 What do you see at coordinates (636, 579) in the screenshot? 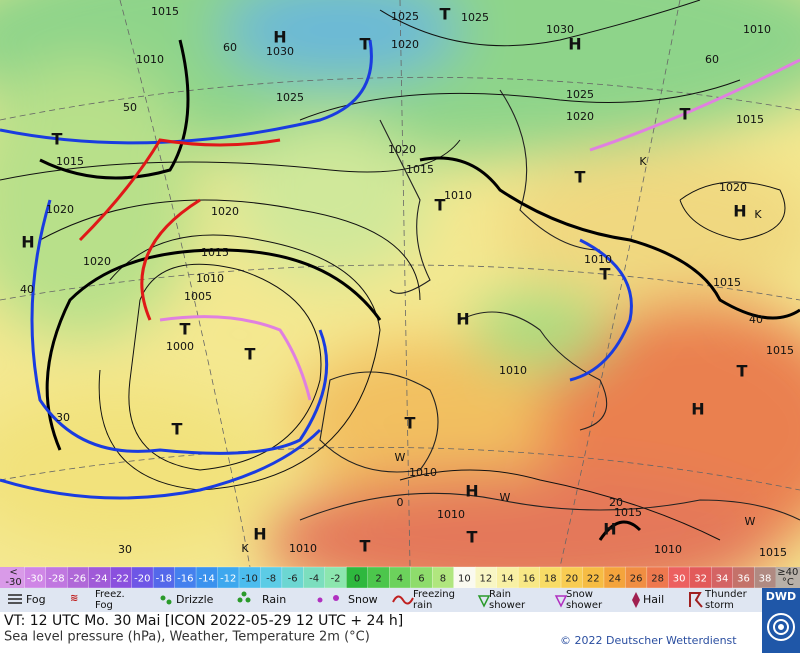
I see `scale-label: 26` at bounding box center [636, 579].